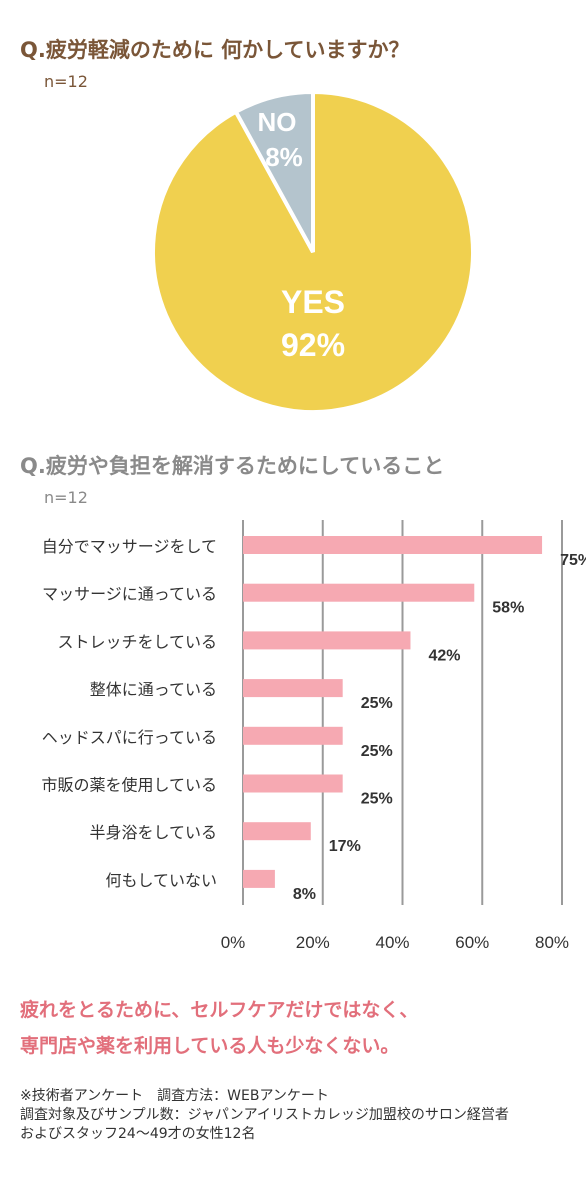  Describe the element at coordinates (284, 157) in the screenshot. I see `pie-value-no: 8%` at that location.